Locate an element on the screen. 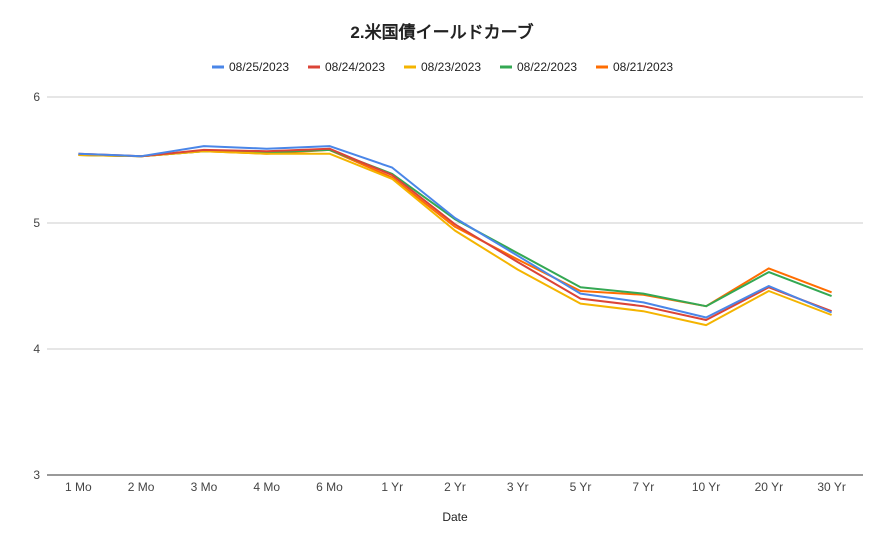 The image size is (884, 550). legend-item: 08/22/2023 is located at coordinates (538, 67).